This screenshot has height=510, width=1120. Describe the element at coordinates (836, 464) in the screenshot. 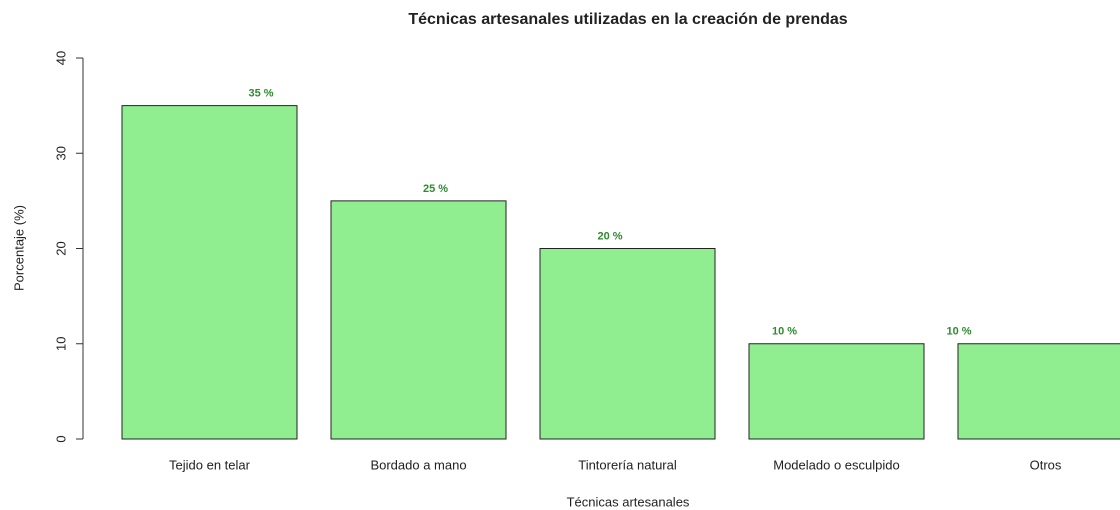

I see `x-tick-label: Modelado o esculpido` at that location.